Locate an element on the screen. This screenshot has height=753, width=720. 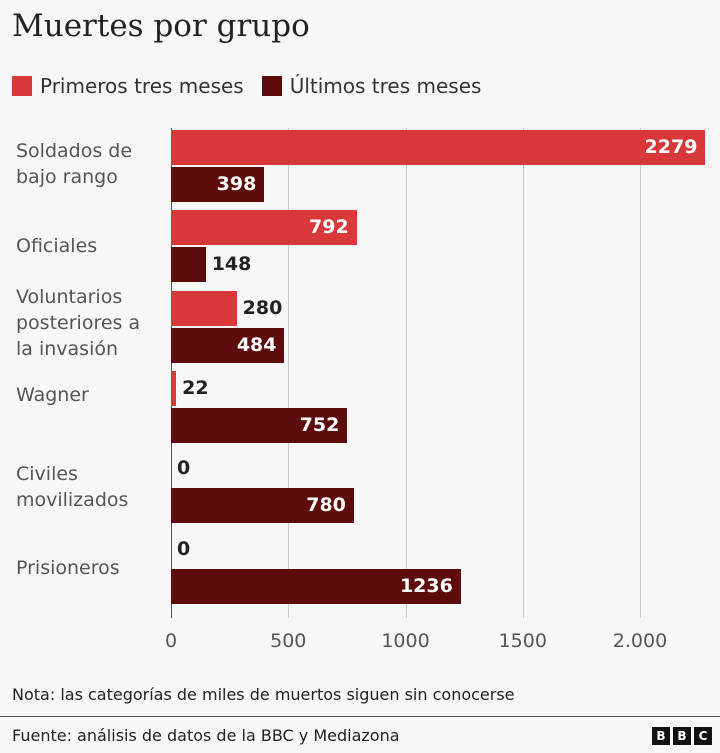
category-label: Wagner is located at coordinates (52, 395).